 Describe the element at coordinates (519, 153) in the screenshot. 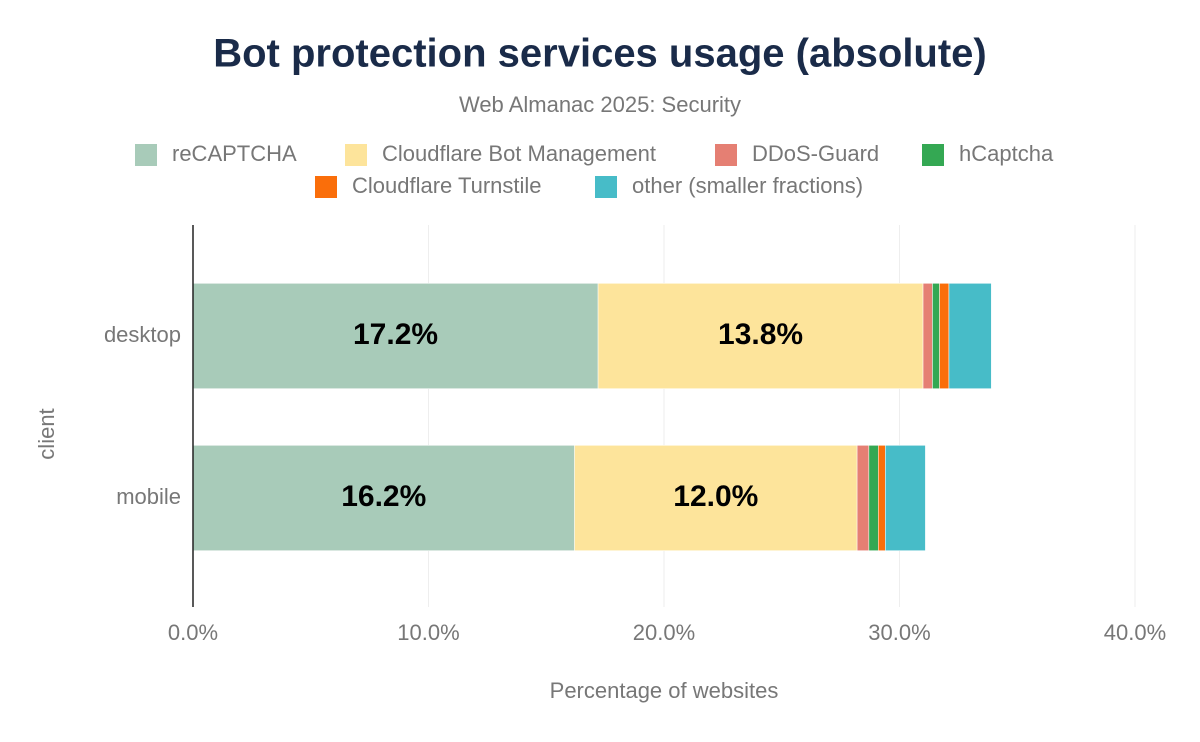

I see `legend-label: Cloudflare Bot Management` at that location.